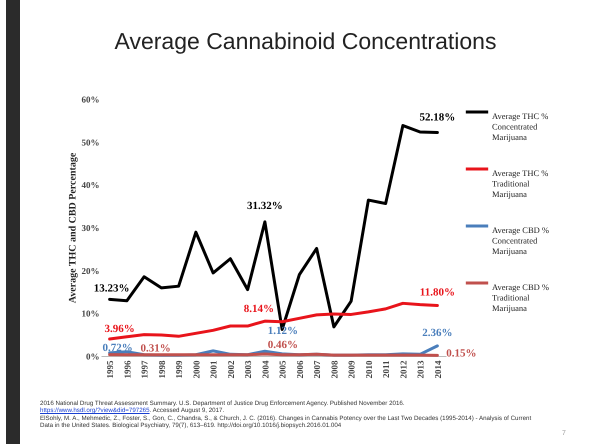 The width and height of the screenshot is (591, 444). Describe the element at coordinates (110, 369) in the screenshot. I see `x-tick-label: 1995` at that location.